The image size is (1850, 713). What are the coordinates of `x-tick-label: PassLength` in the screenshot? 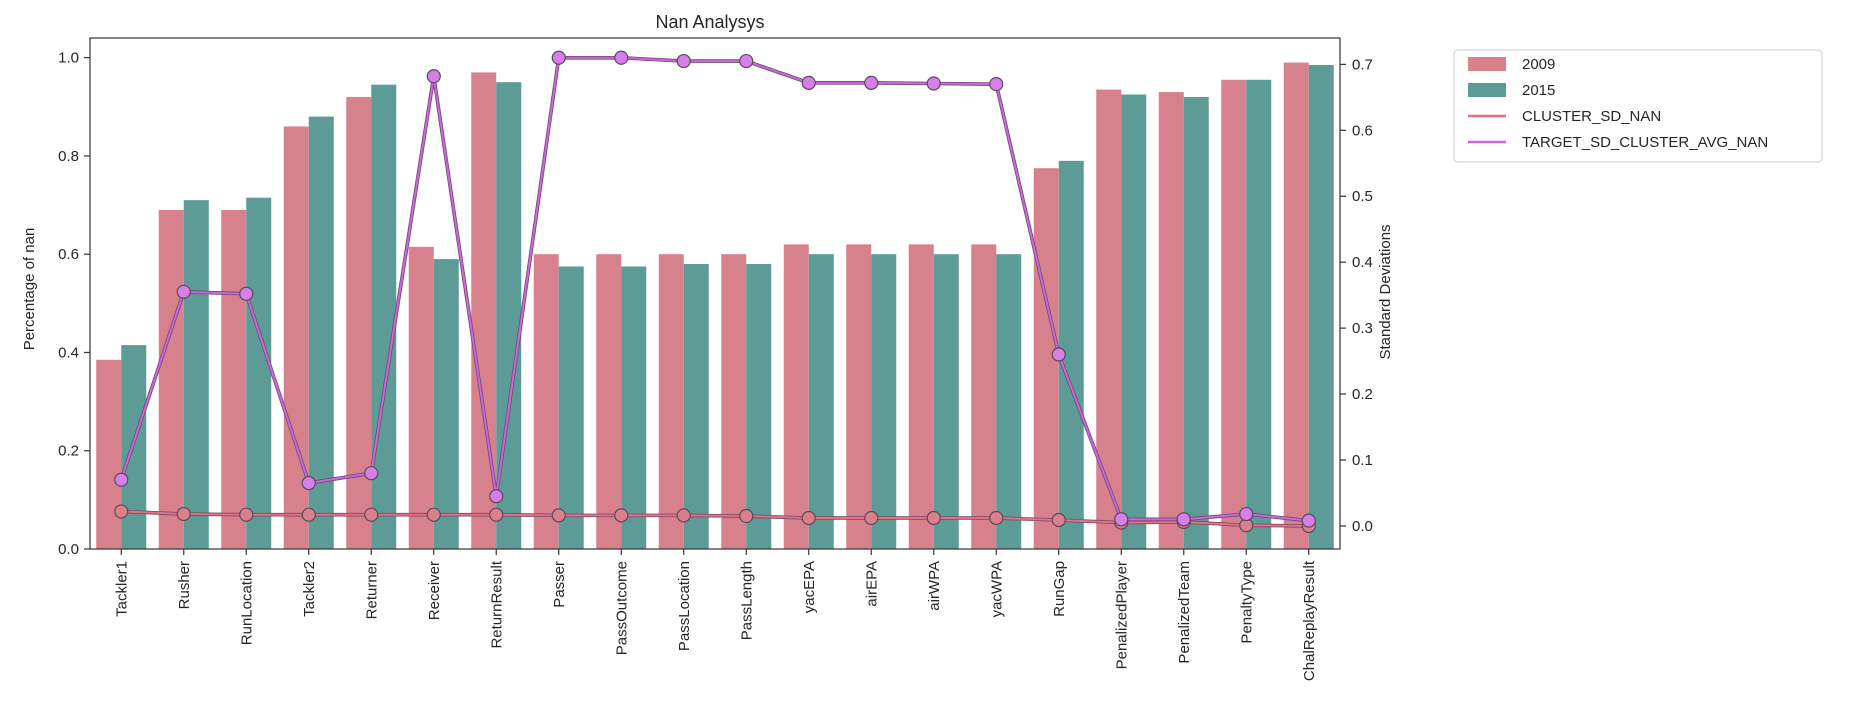 It's located at (746, 600).